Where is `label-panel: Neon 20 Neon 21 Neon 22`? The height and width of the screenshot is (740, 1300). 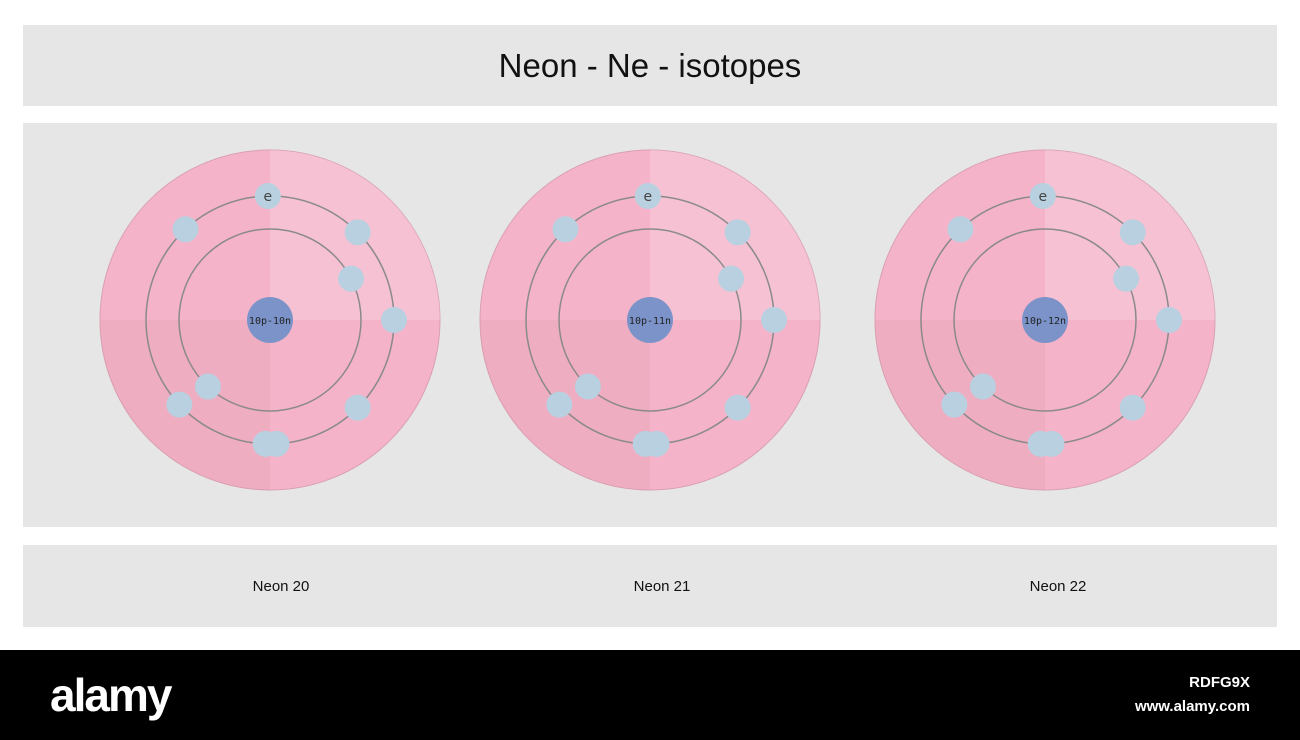
label-panel: Neon 20 Neon 21 Neon 22 is located at coordinates (650, 586).